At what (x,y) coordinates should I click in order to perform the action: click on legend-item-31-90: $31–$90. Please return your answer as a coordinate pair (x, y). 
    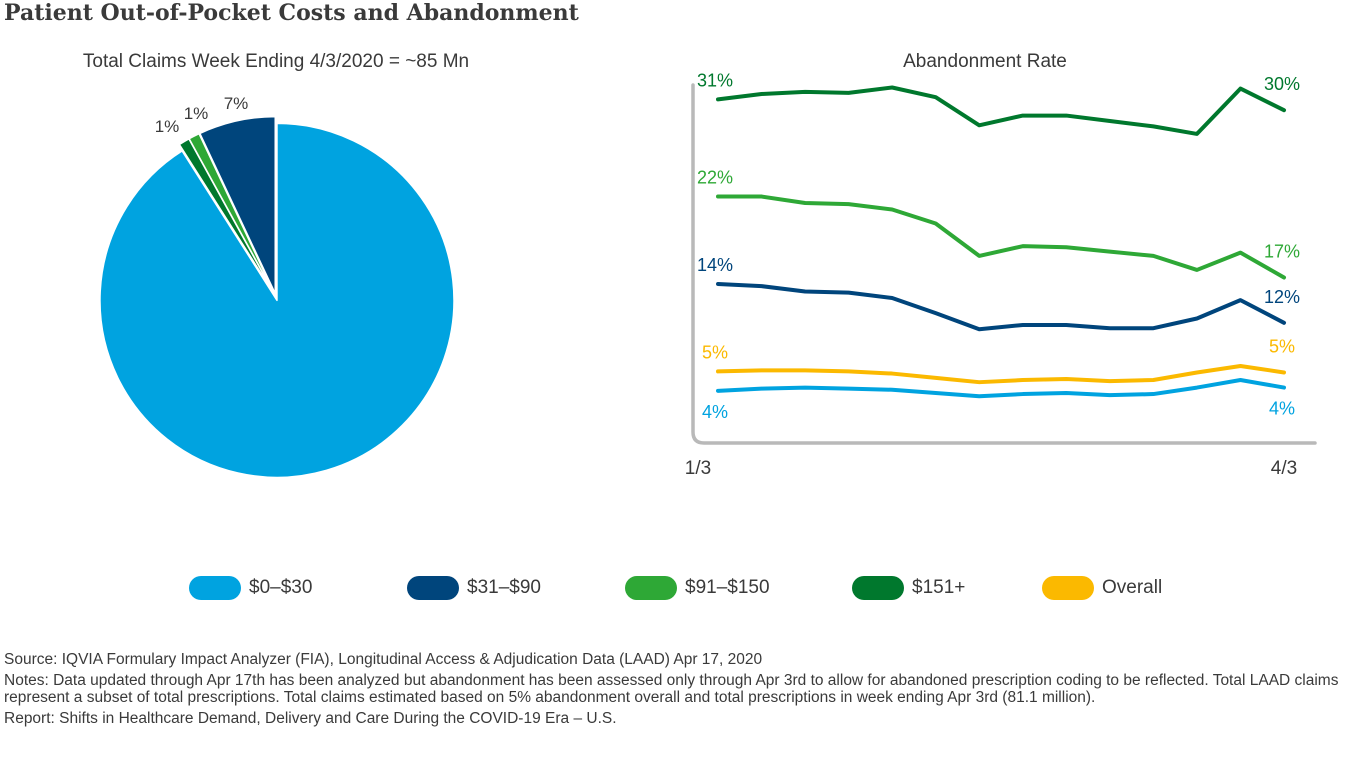
    Looking at the image, I should click on (474, 588).